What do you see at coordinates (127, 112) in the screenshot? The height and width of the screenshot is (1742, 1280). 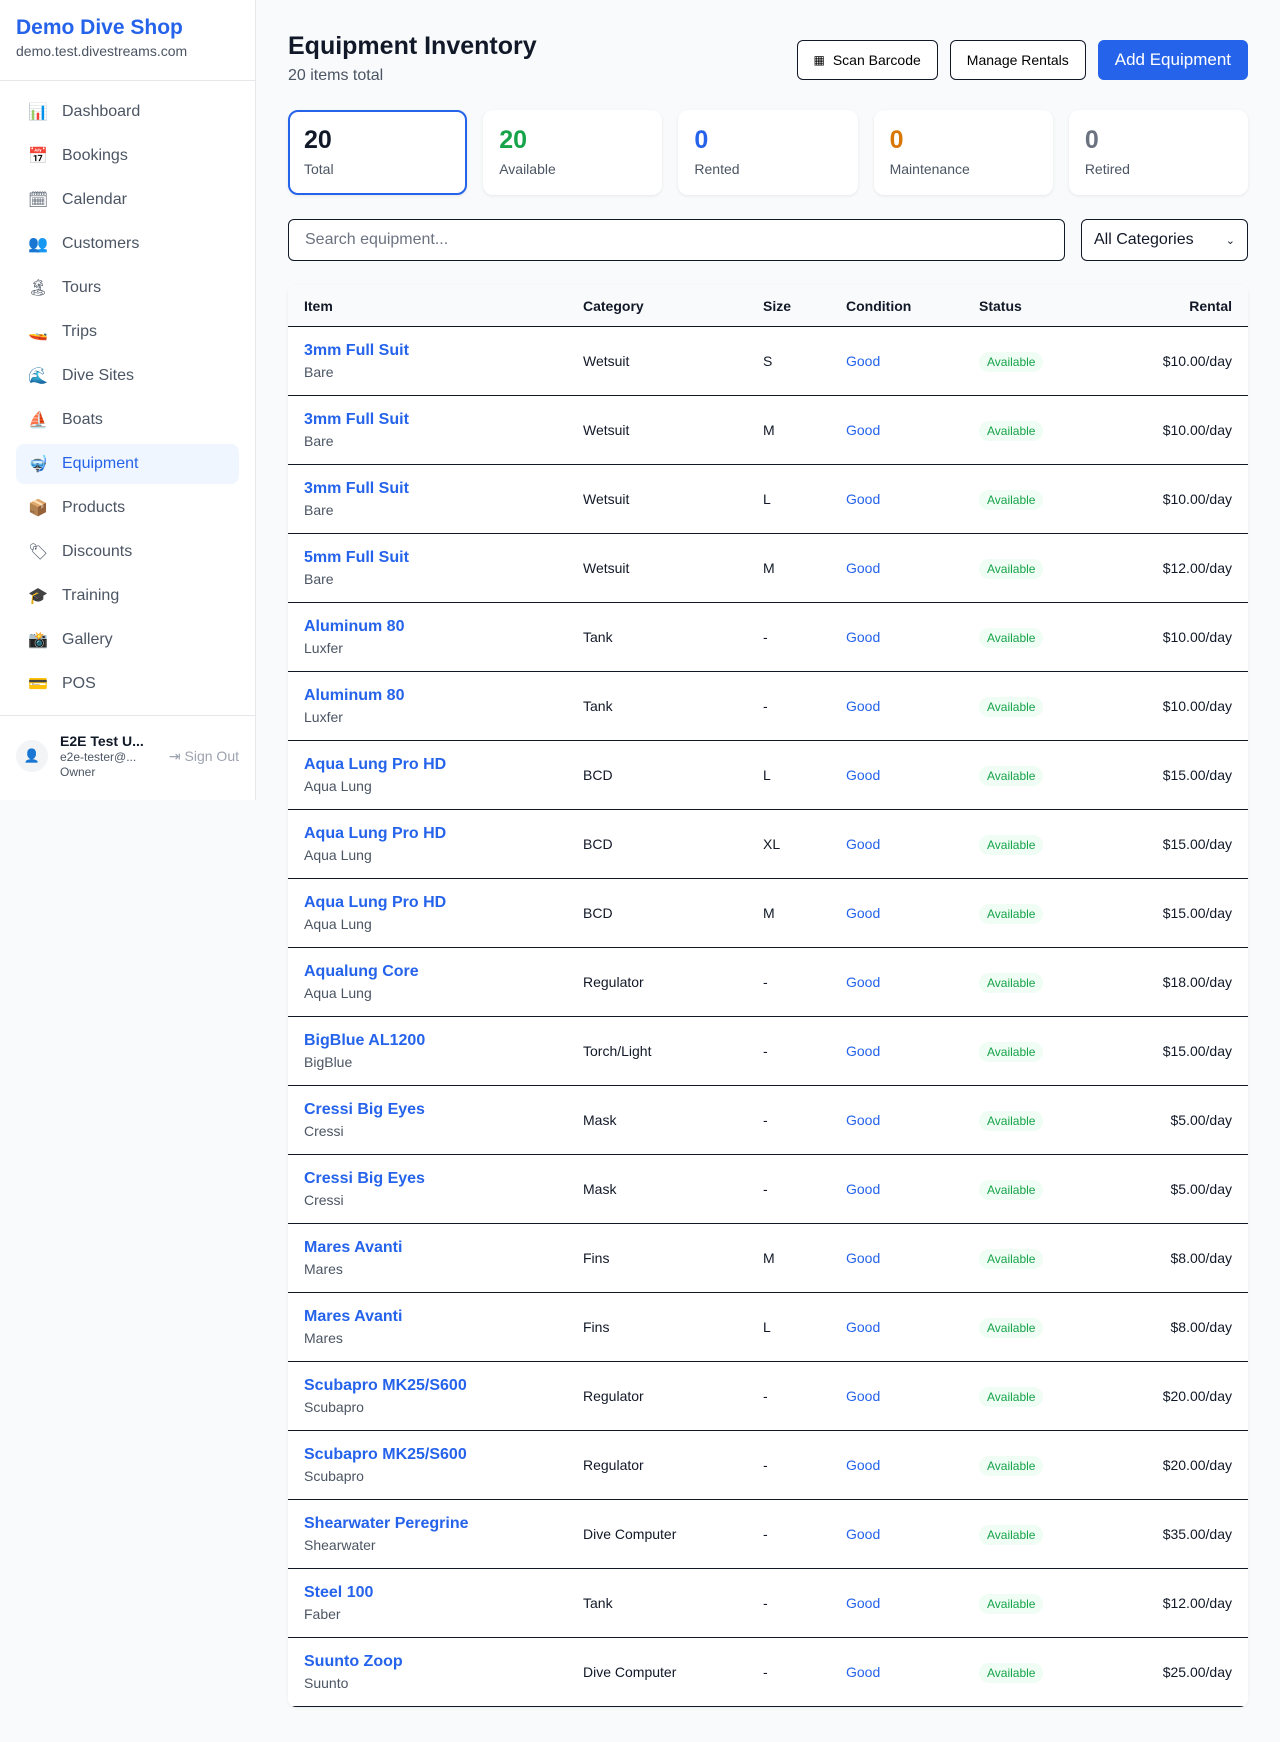 I see `sidebar-item-dashboard: 📊 Dashboard` at bounding box center [127, 112].